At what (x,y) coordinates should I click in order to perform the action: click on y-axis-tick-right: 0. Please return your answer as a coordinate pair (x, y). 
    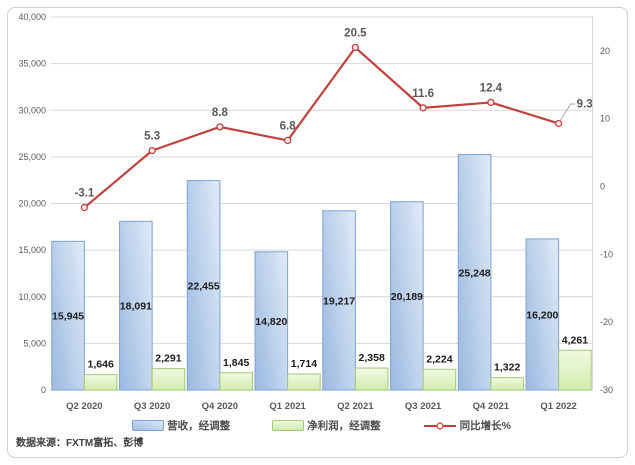
    Looking at the image, I should click on (602, 187).